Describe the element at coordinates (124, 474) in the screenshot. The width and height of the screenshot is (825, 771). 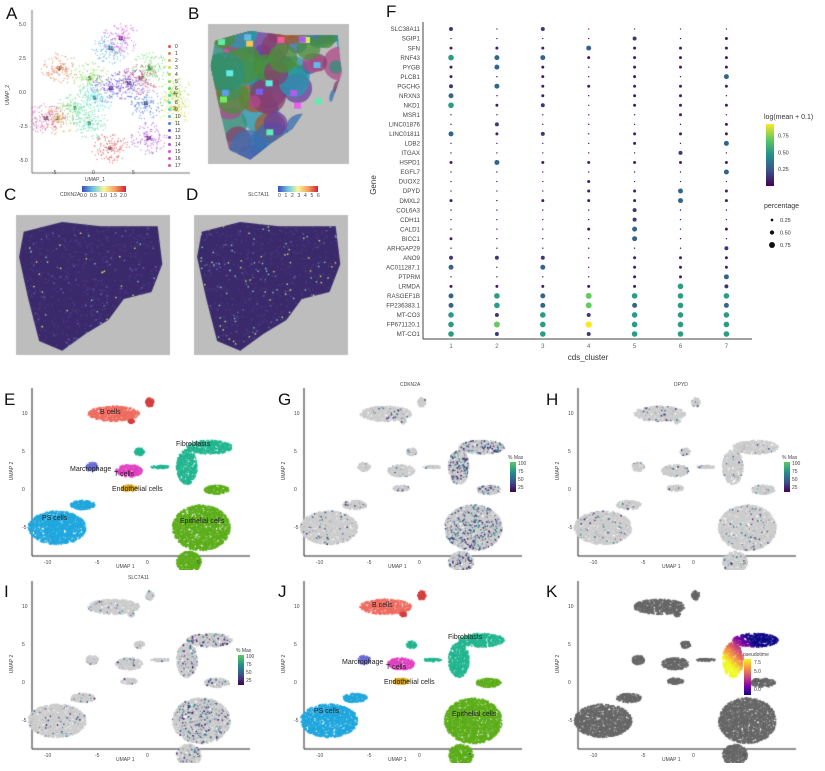
I see `cell-type-label-t: T cells` at that location.